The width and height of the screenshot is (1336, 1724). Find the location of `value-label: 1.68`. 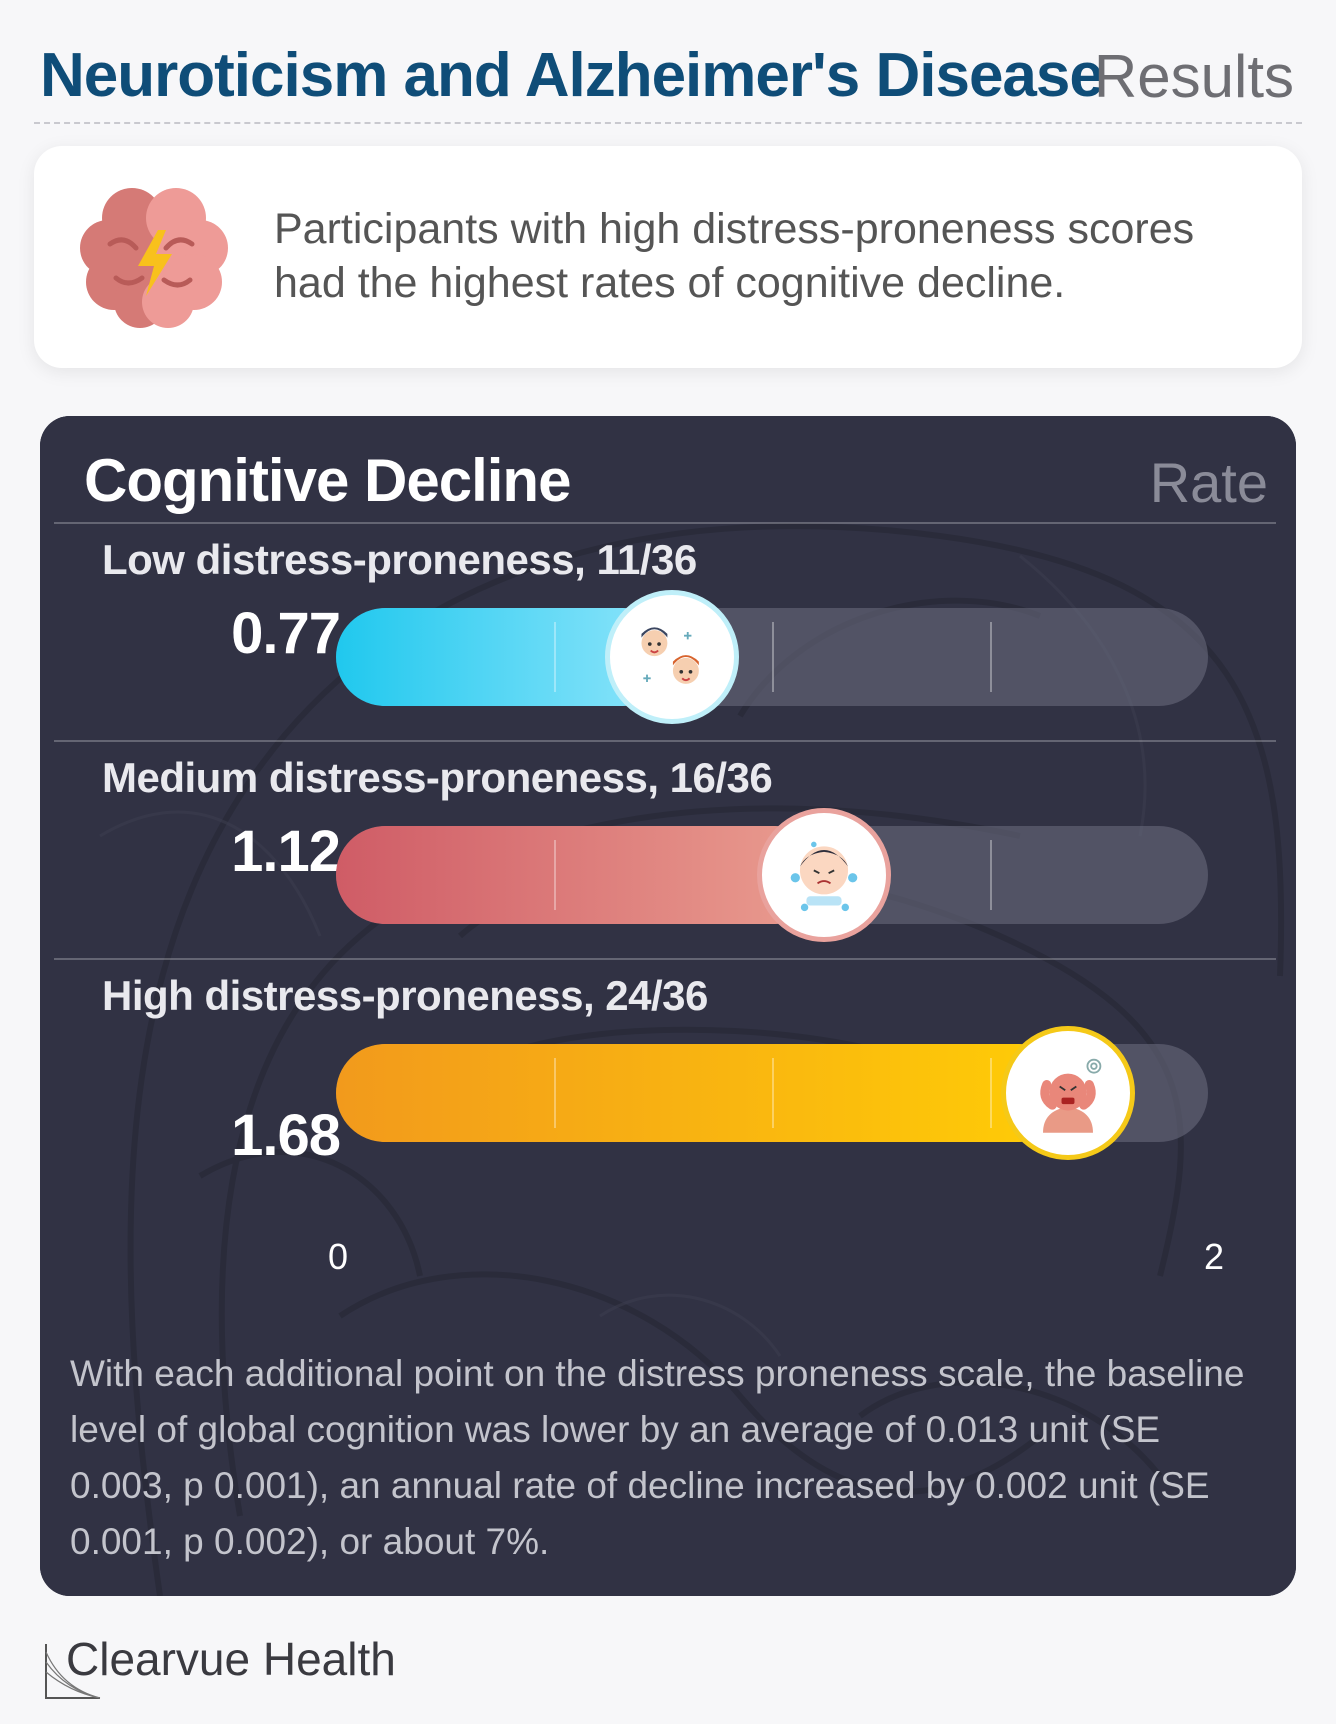

value-label: 1.68 is located at coordinates (286, 1135).